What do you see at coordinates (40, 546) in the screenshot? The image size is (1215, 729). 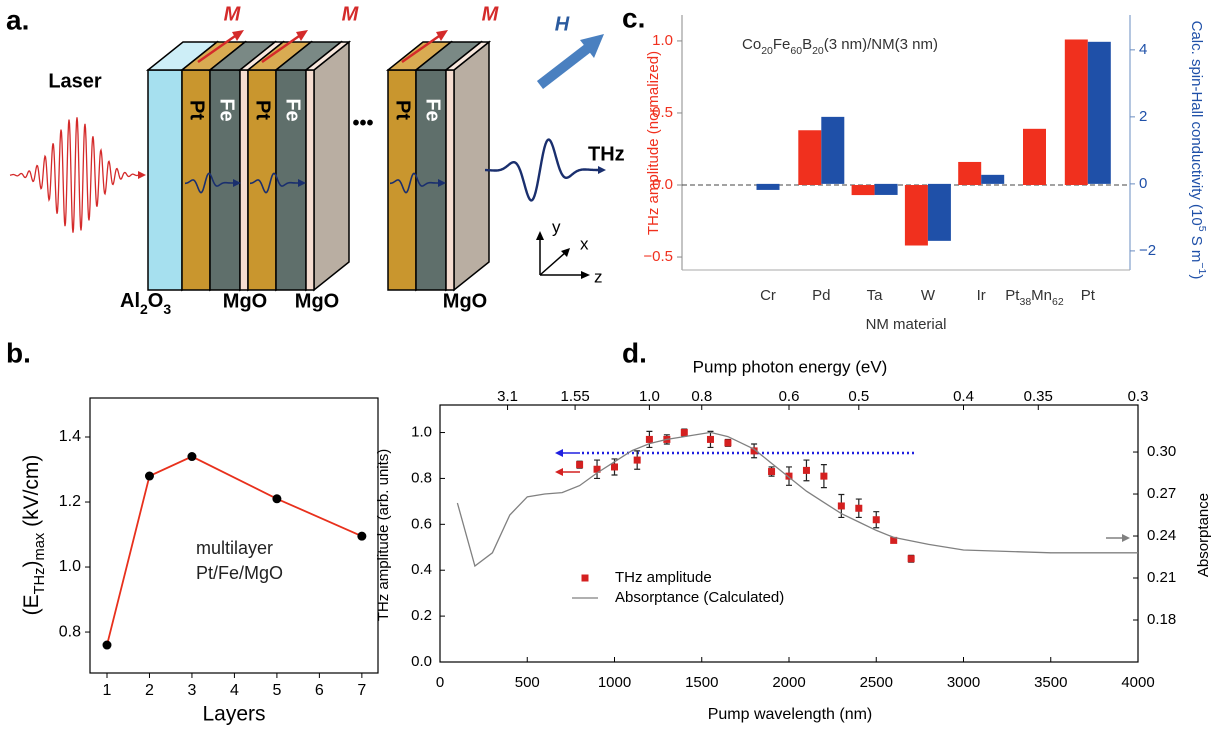 I see `text-part: max` at bounding box center [40, 546].